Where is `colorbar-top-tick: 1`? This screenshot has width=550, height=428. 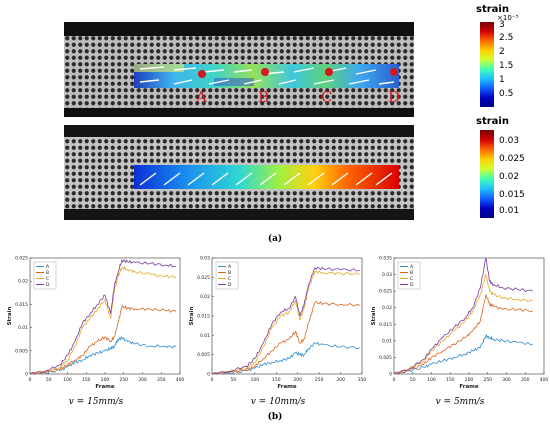
colorbar-top-tick: 1 is located at coordinates (502, 80).